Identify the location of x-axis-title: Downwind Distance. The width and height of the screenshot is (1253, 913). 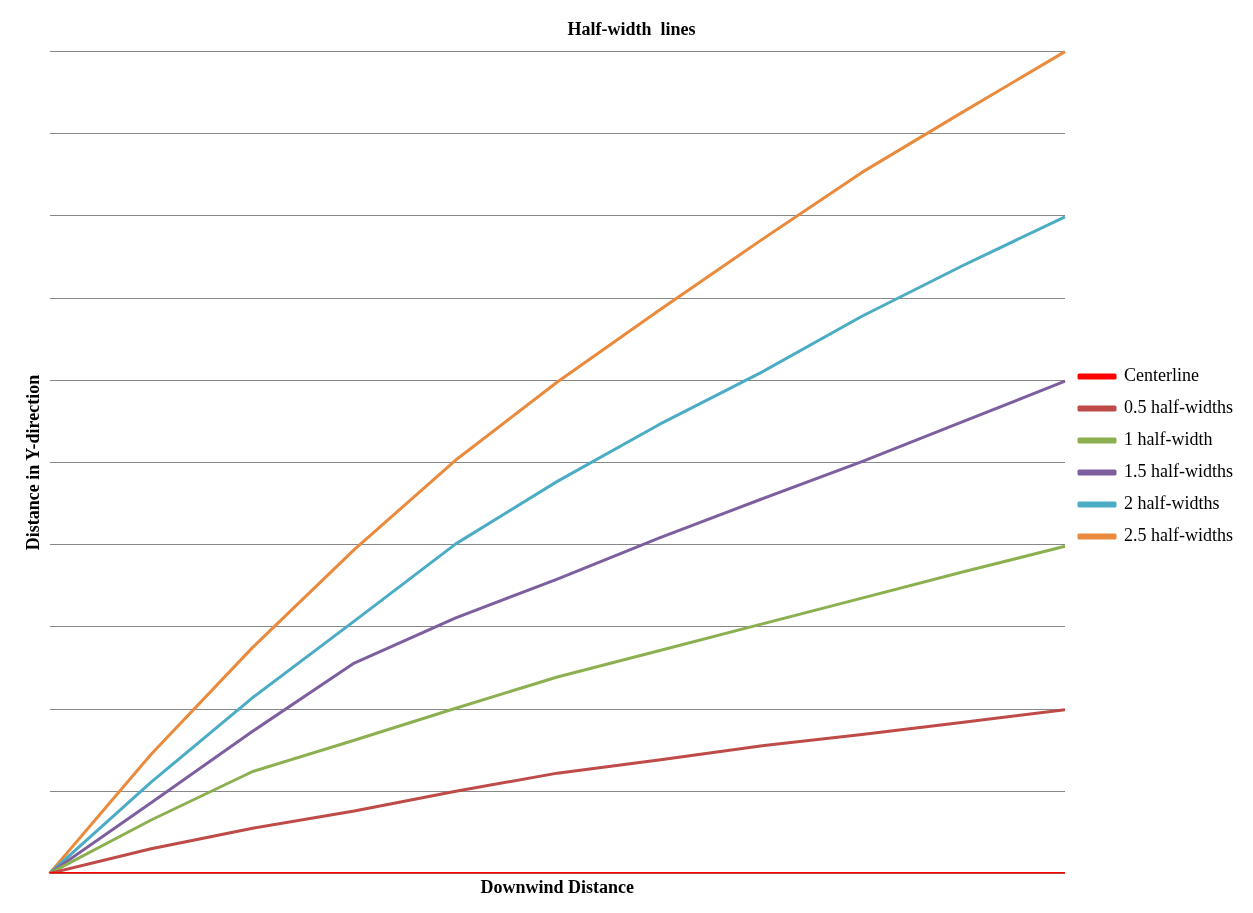
(557, 886).